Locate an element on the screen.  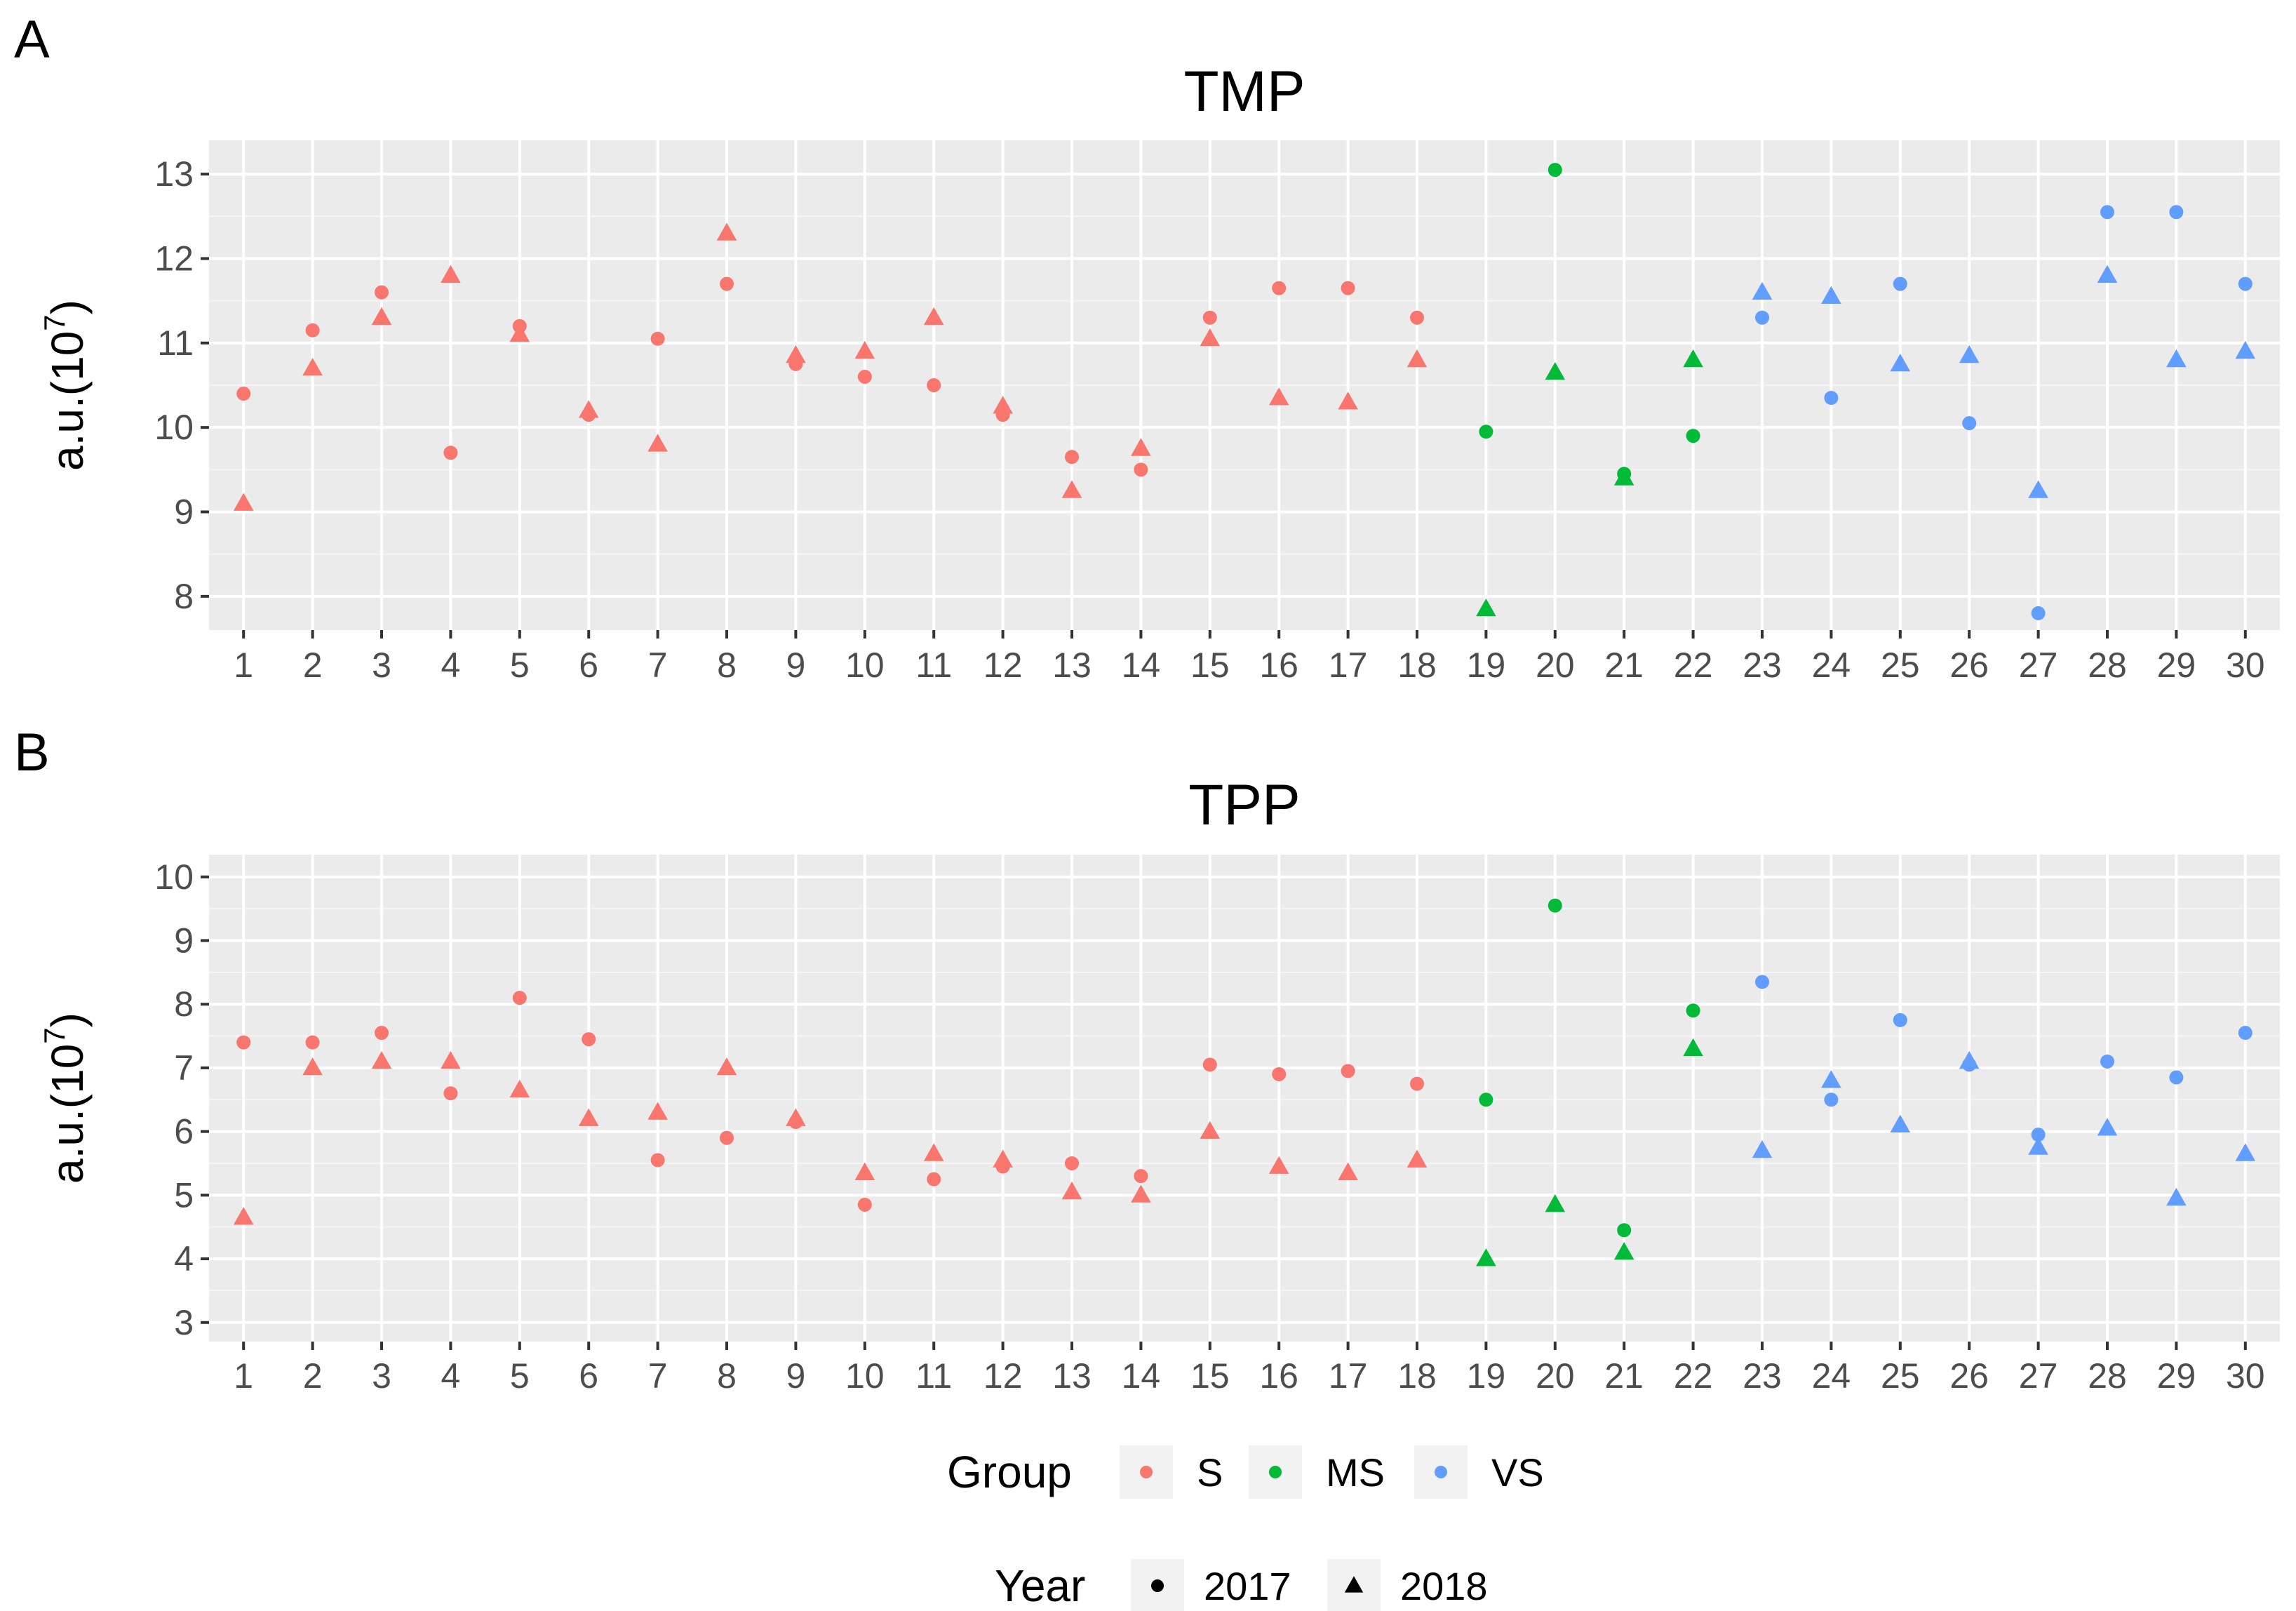
x-tick-label: 27 is located at coordinates (2038, 665).